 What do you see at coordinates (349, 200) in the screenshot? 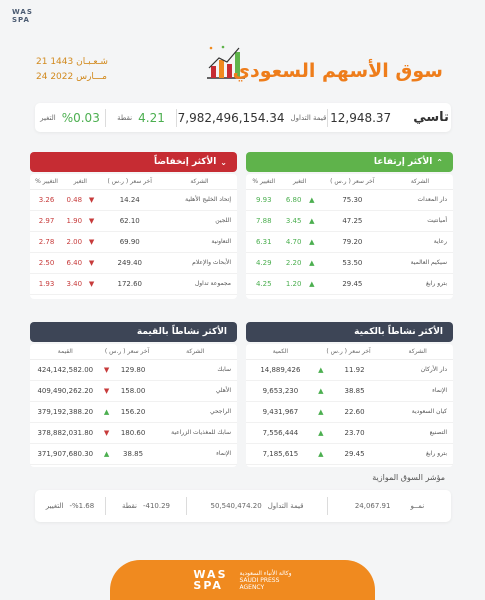
I see `table-row: دار المعدات 75.30 ▲ 6.80 9.93` at bounding box center [349, 200].